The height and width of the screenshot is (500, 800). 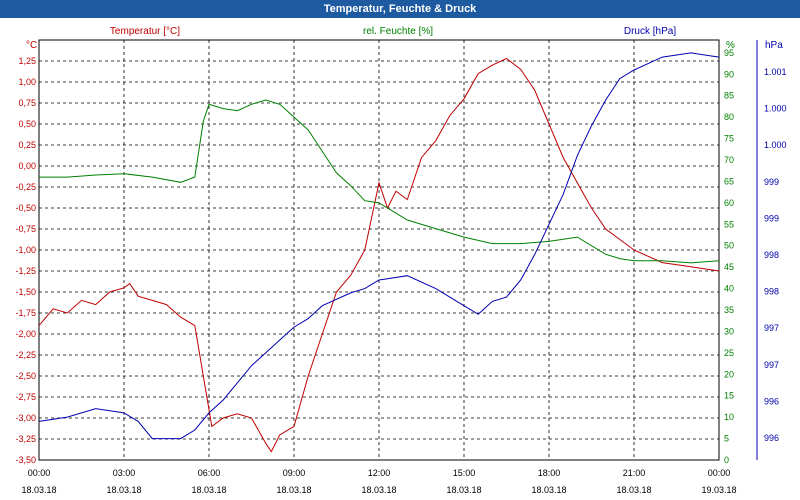 What do you see at coordinates (729, 417) in the screenshot?
I see `right1-tick-label: 10` at bounding box center [729, 417].